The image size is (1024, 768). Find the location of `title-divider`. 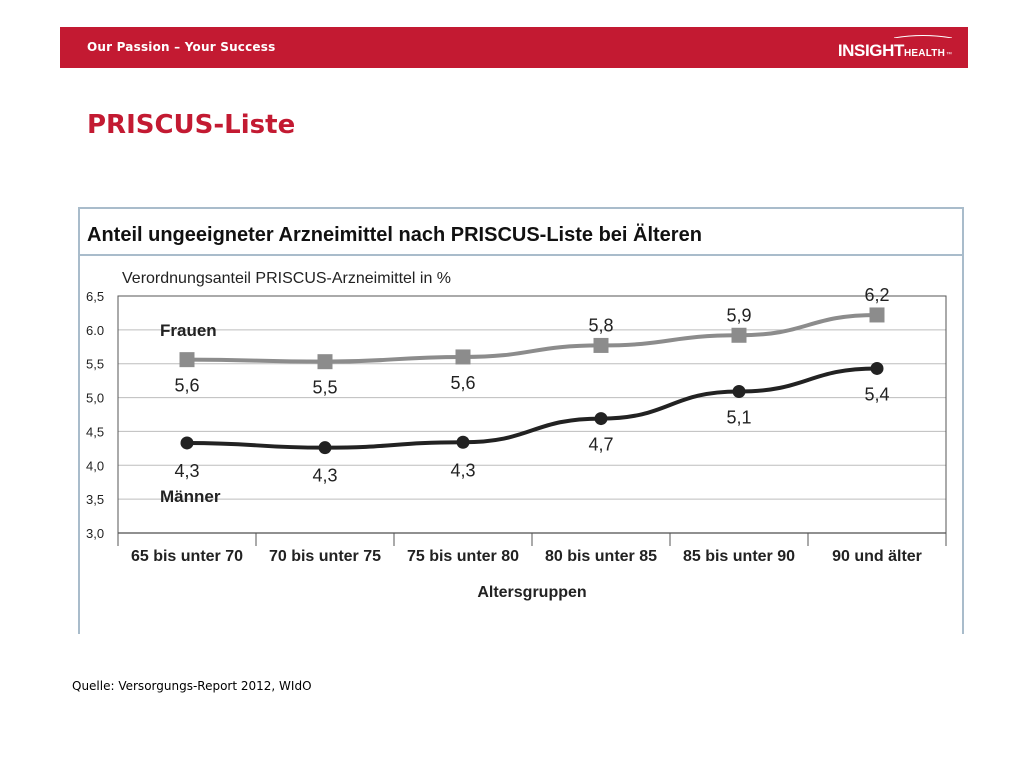

title-divider is located at coordinates (521, 255).